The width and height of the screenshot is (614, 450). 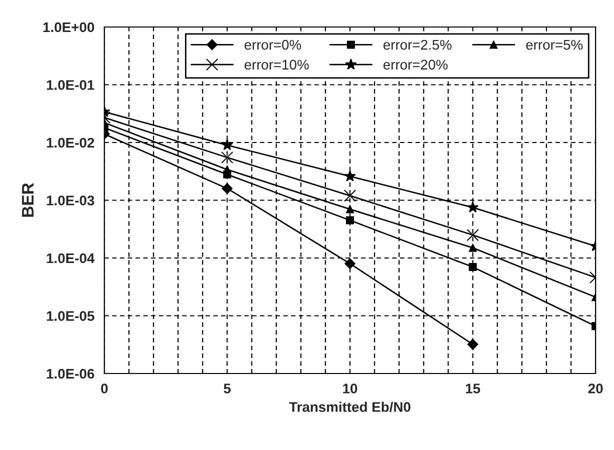 I want to click on legend-label: error=0%, so click(x=273, y=45).